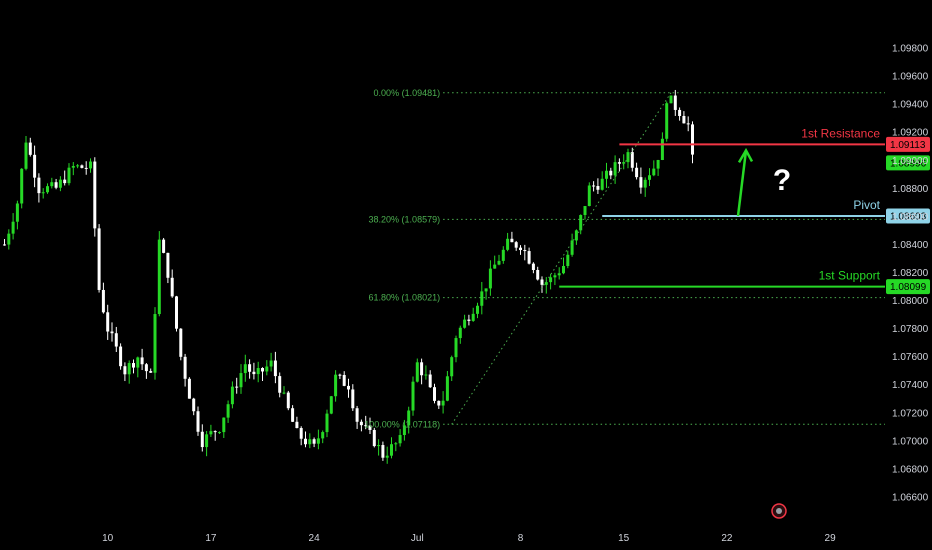  I want to click on y-tick-label: 1.09800, so click(910, 49).